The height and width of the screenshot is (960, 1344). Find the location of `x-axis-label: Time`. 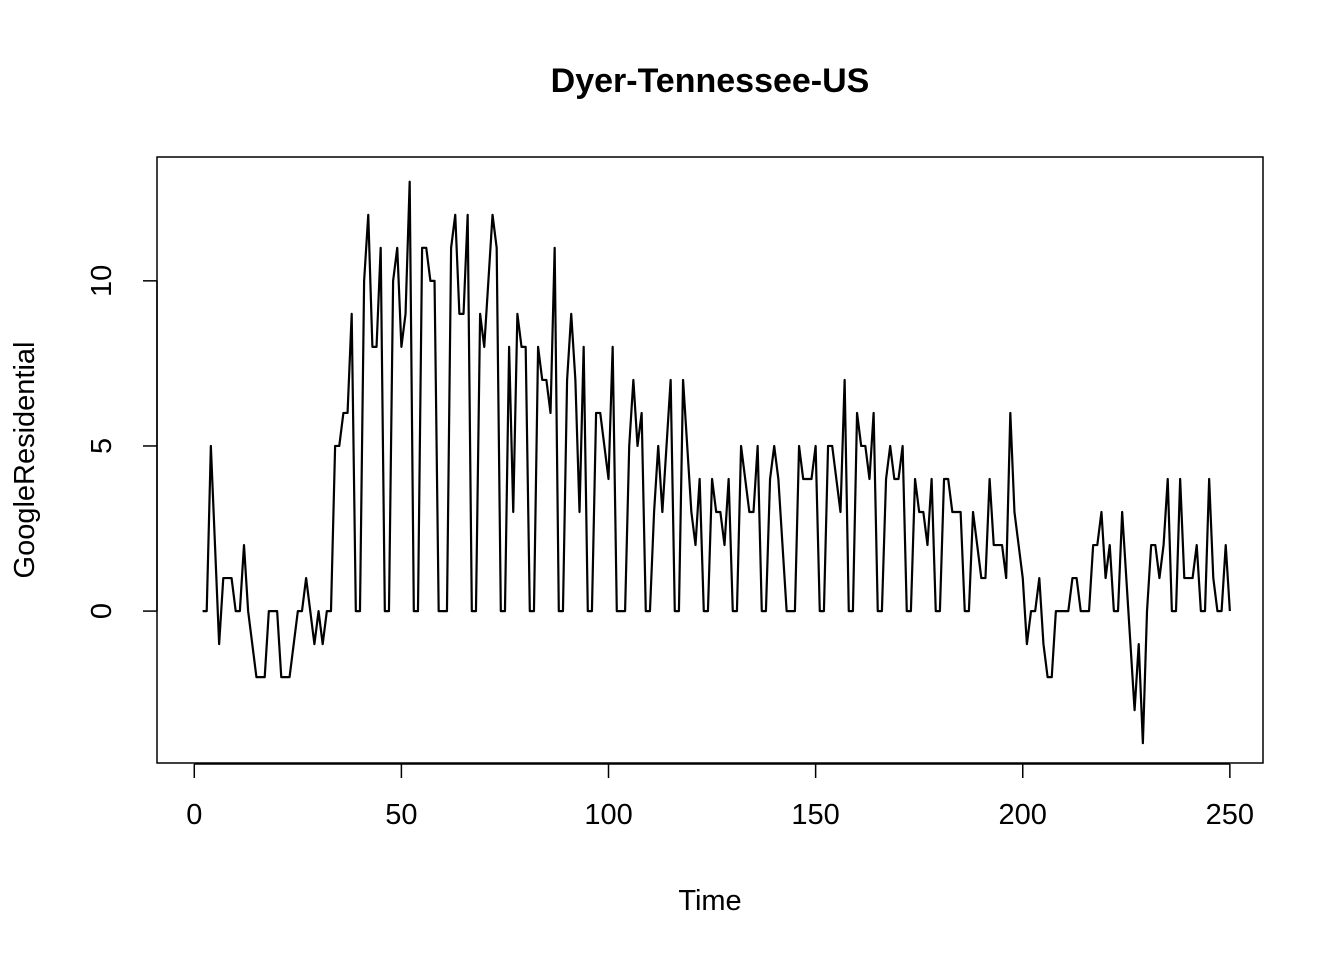

x-axis-label: Time is located at coordinates (709, 901).